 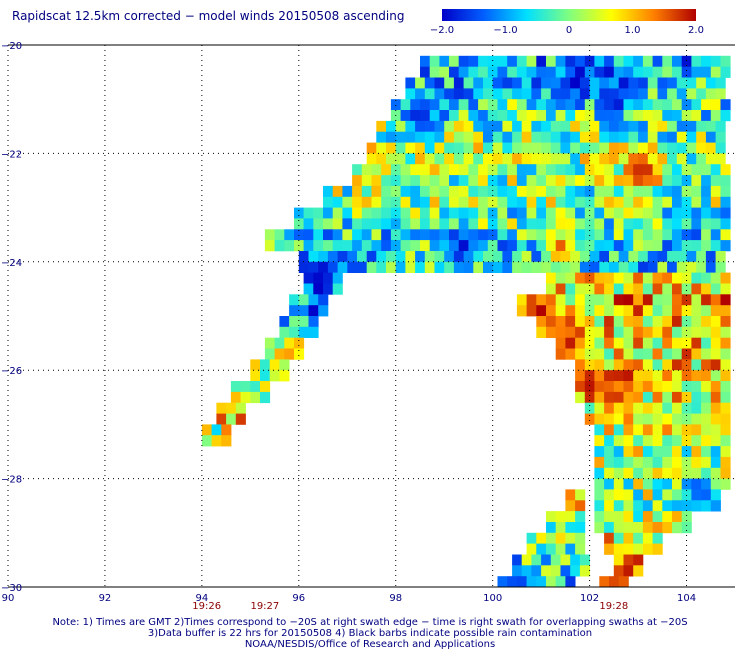 What do you see at coordinates (613, 606) in the screenshot?
I see `time-label: 19:28` at bounding box center [613, 606].